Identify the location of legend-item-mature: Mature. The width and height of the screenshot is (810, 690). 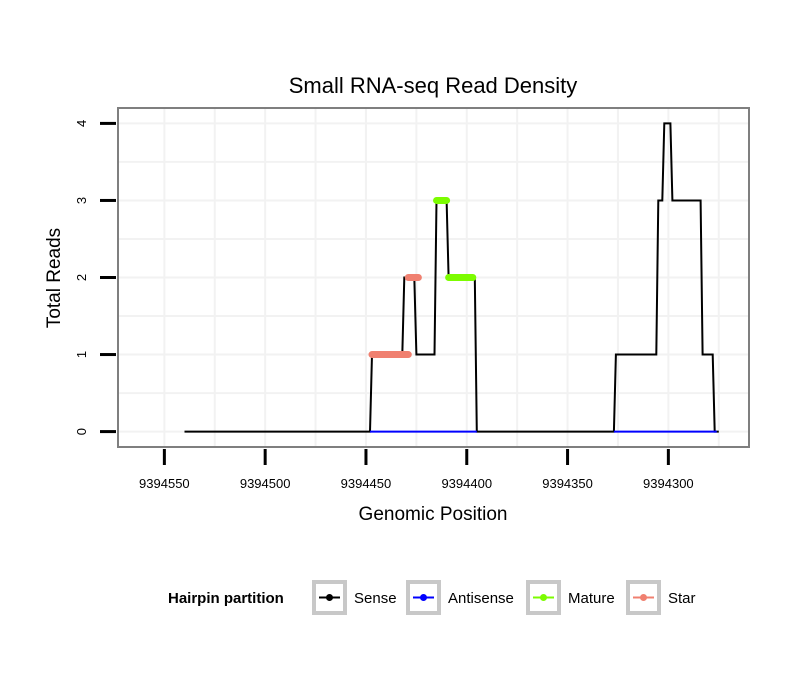
(570, 597).